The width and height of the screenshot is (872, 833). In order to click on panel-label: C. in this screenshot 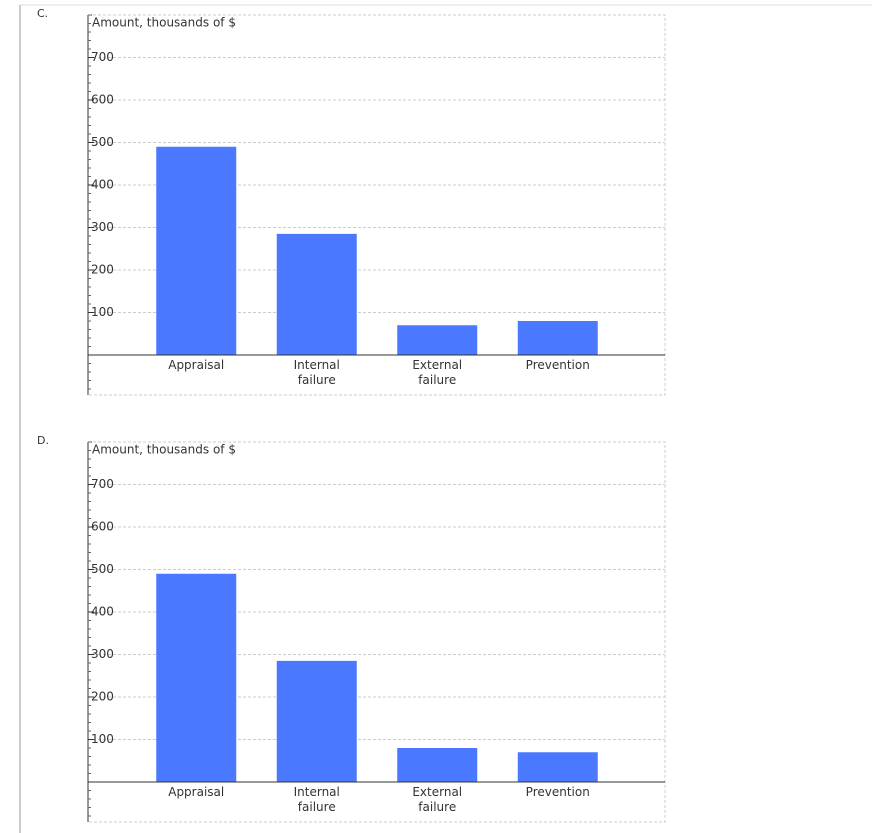, I will do `click(42, 13)`.